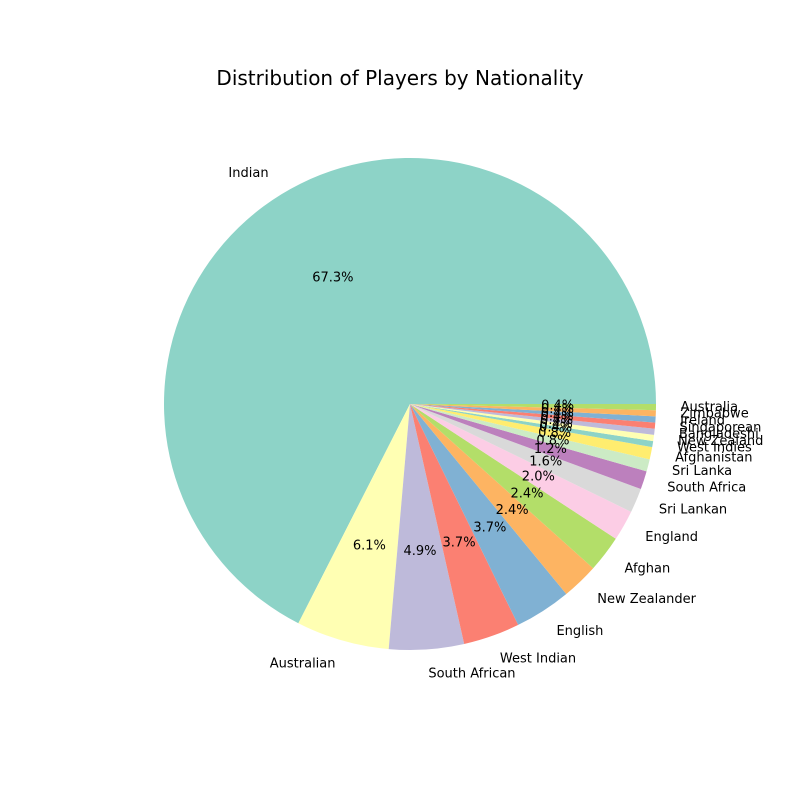 The height and width of the screenshot is (805, 800). What do you see at coordinates (555, 428) in the screenshot?
I see `slice-pct-label-12: 0.4%` at bounding box center [555, 428].